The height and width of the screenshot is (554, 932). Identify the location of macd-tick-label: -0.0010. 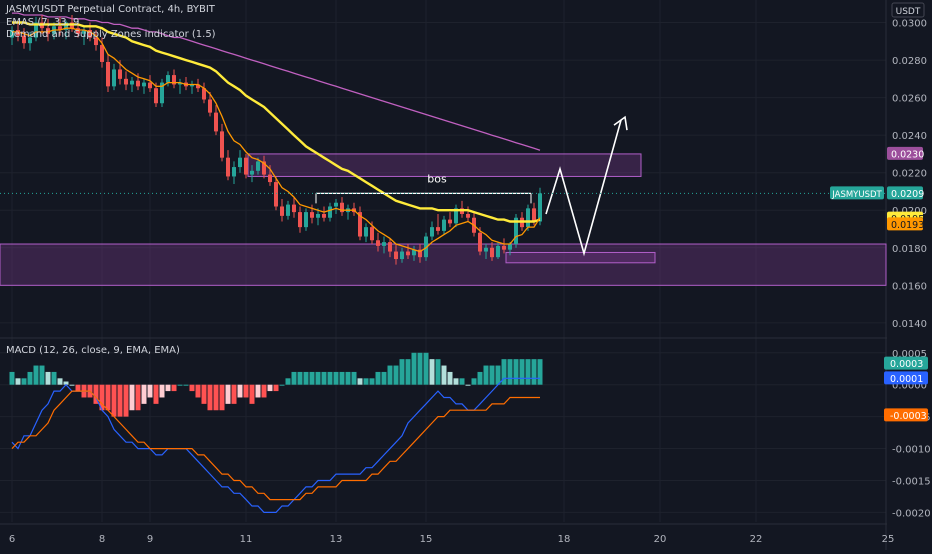
(911, 450).